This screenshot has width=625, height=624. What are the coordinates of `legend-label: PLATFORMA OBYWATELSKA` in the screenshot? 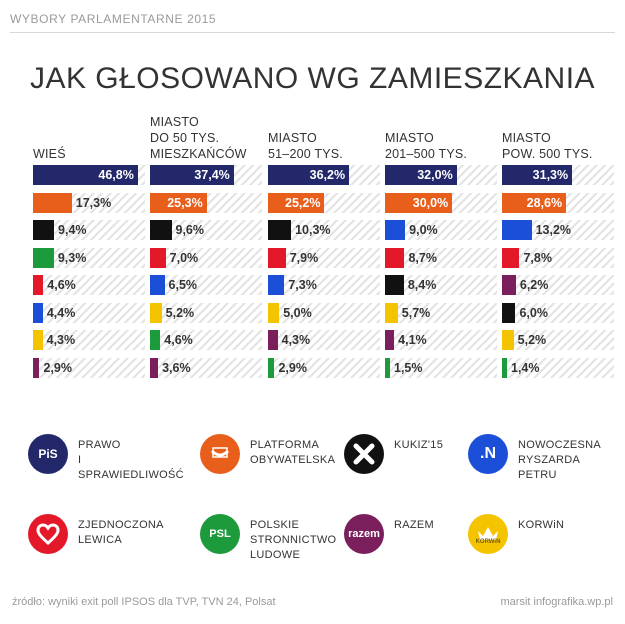 It's located at (293, 452).